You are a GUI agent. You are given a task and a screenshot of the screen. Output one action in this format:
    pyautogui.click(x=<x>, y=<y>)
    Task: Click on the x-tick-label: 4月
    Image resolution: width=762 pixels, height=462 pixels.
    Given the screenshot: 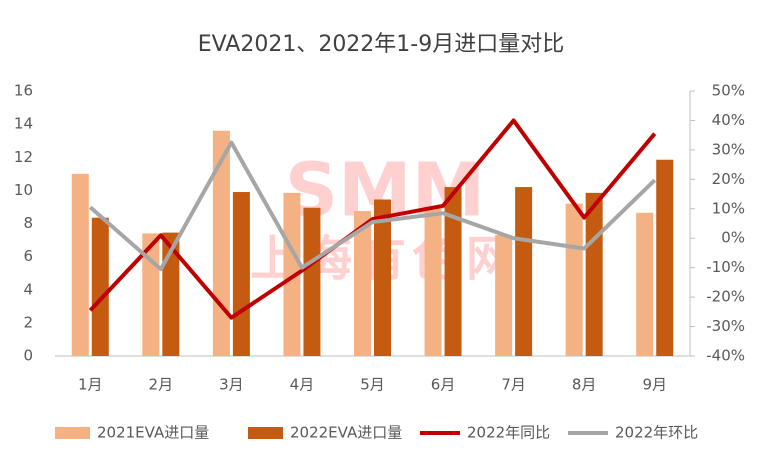 What is the action you would take?
    pyautogui.click(x=302, y=385)
    